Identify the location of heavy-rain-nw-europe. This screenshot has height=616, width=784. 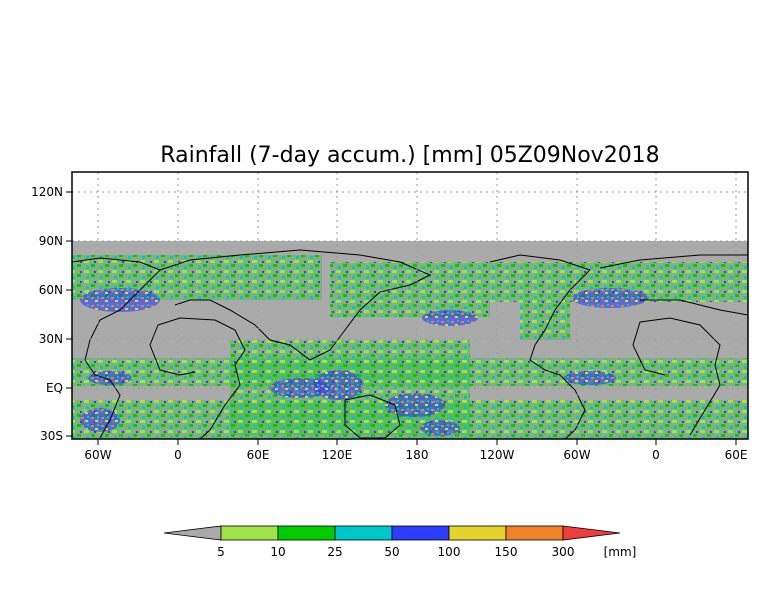
(610, 298).